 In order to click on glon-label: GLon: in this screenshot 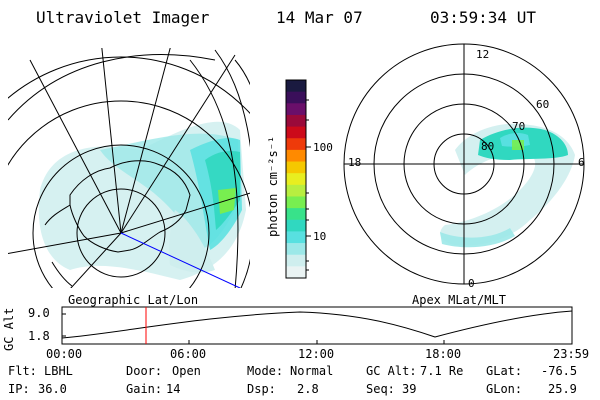, I will do `click(504, 389)`.